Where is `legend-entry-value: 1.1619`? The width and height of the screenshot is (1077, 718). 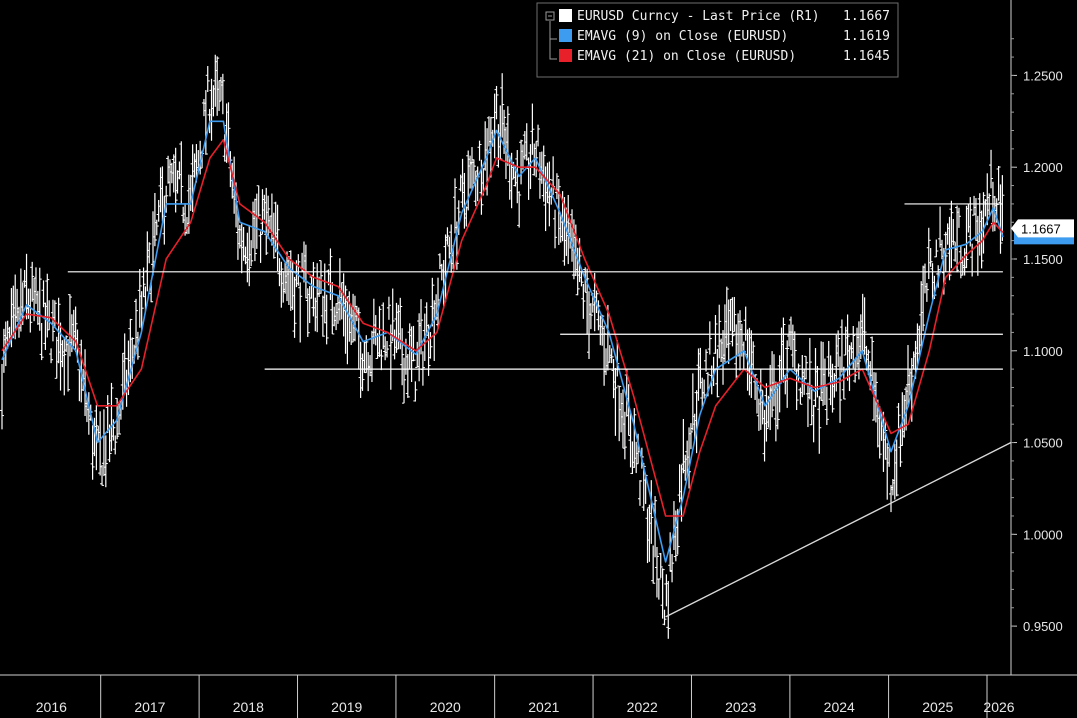 legend-entry-value: 1.1619 is located at coordinates (866, 36).